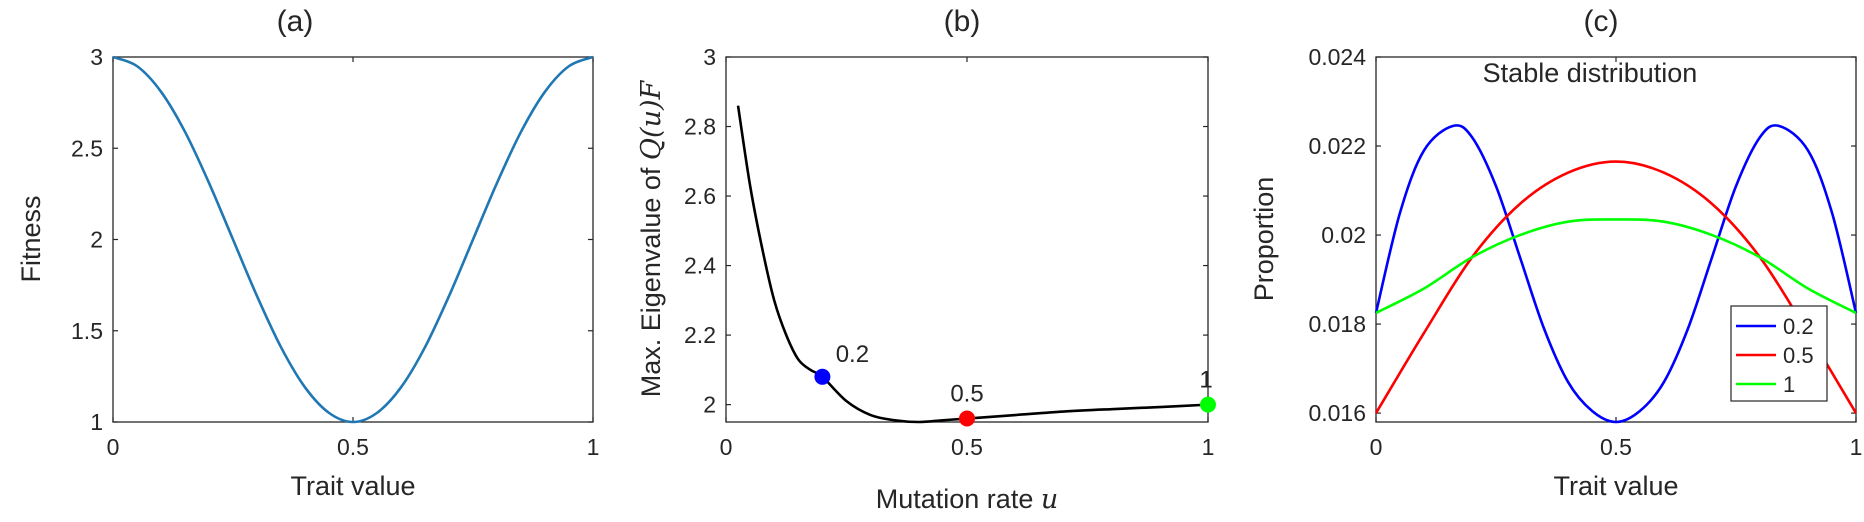 The width and height of the screenshot is (1864, 522). Describe the element at coordinates (967, 447) in the screenshot. I see `panel-b-xtick-label: 0.5` at that location.